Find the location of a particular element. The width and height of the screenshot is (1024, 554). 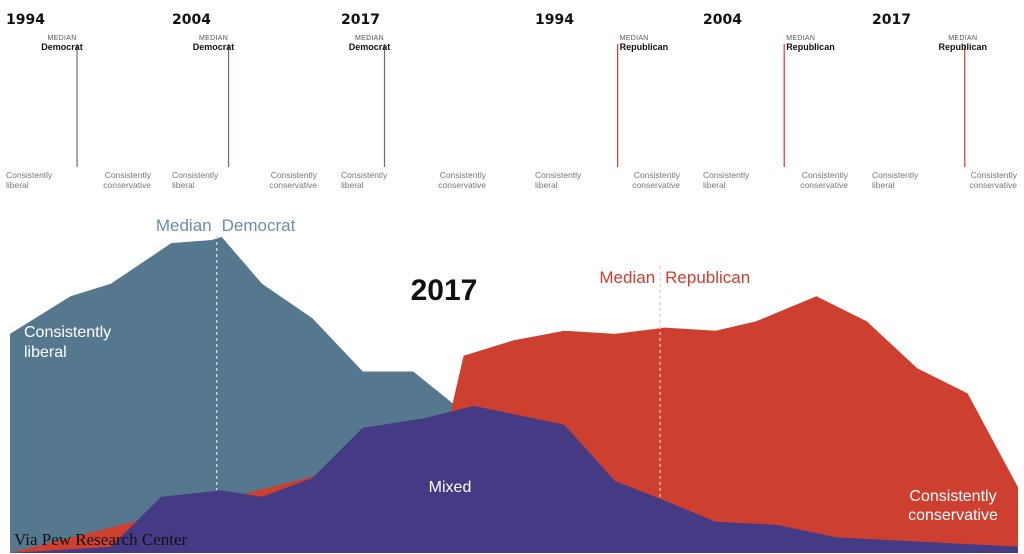

series-label-mixed: Mixed is located at coordinates (450, 487).